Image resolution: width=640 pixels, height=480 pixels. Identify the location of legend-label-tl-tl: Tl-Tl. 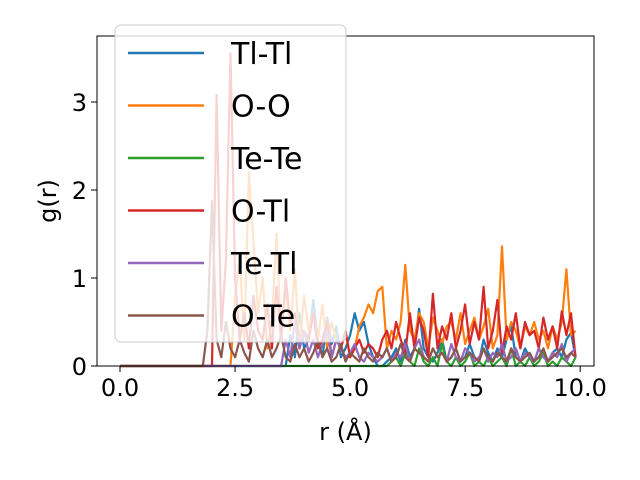
(261, 54).